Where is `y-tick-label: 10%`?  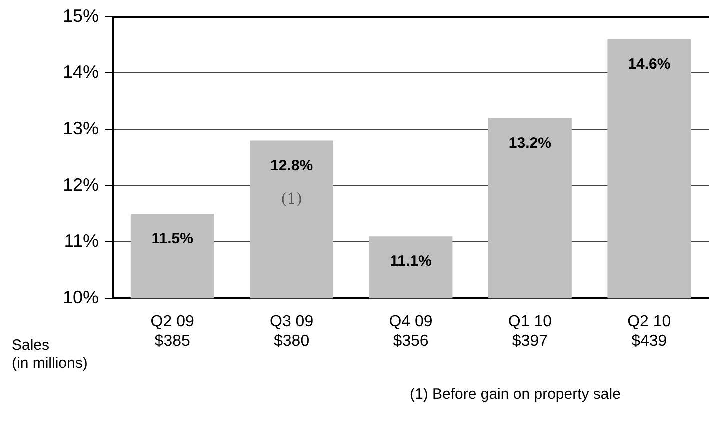
y-tick-label: 10% is located at coordinates (80, 298).